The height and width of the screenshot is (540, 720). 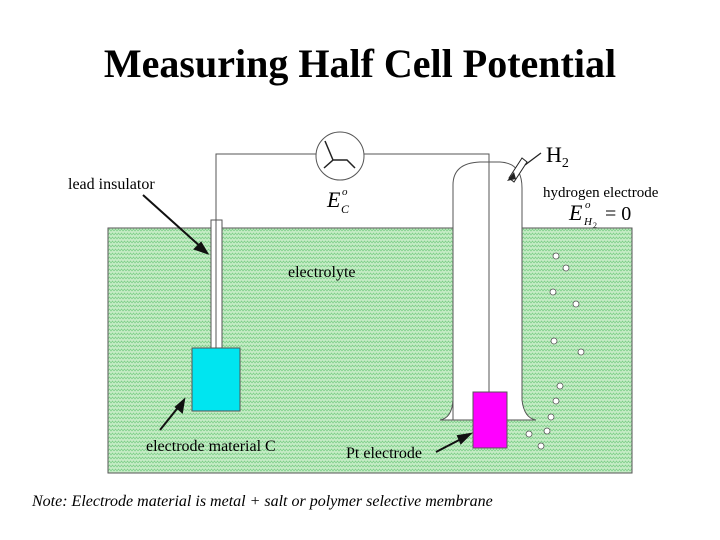 I want to click on eh2-potential-label: E o H 2 = 0, so click(x=599, y=214).